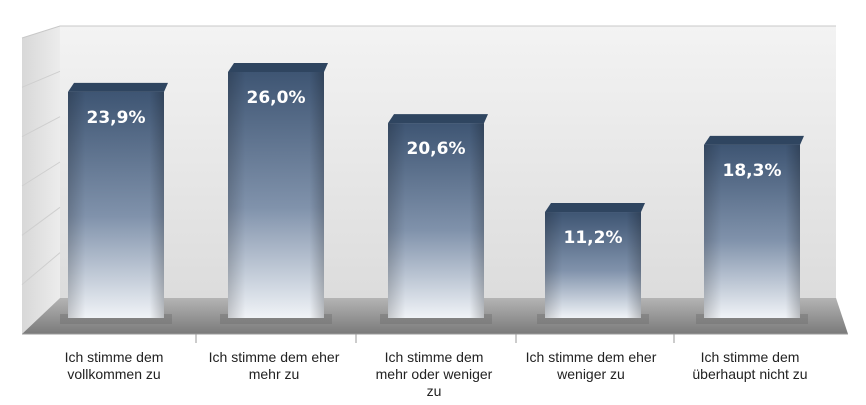 Image resolution: width=866 pixels, height=405 pixels. I want to click on category-label: Ich stimme dem mehr oder weniger zu, so click(434, 374).